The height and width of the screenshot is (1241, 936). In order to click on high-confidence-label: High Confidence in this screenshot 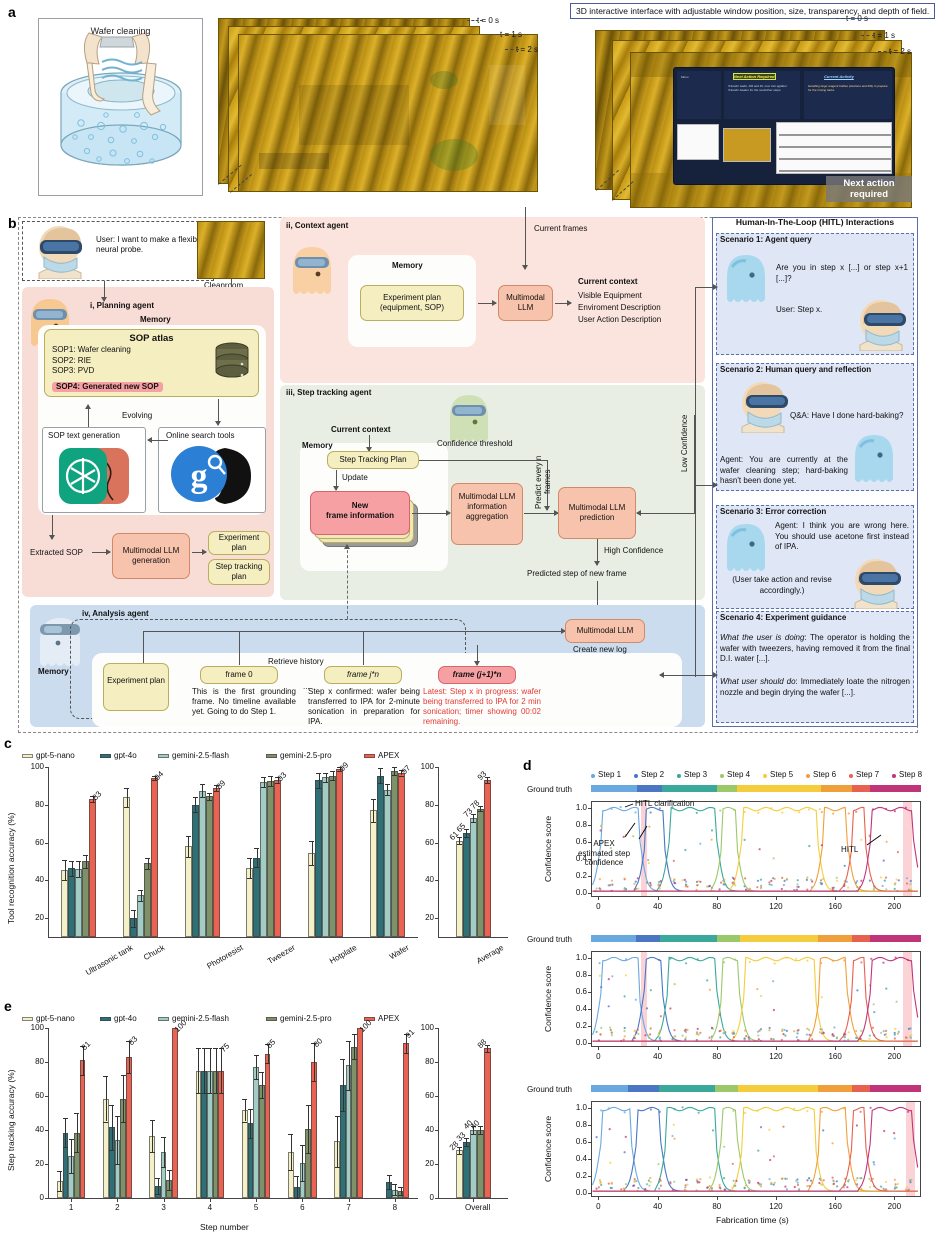, I will do `click(634, 550)`.